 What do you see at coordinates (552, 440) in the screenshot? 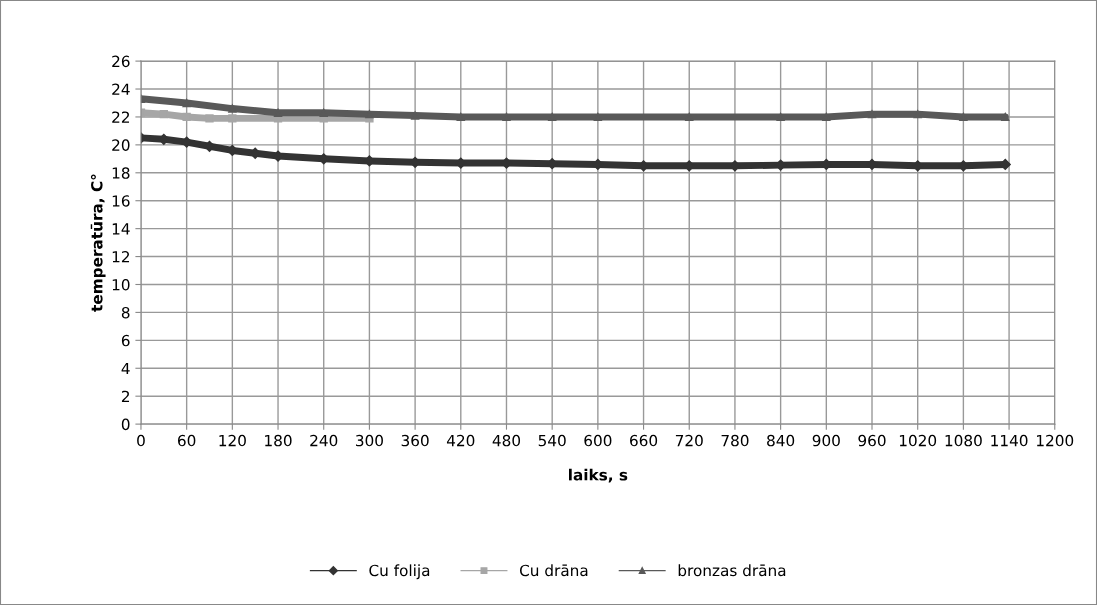
I see `x-tick-label: 540` at bounding box center [552, 440].